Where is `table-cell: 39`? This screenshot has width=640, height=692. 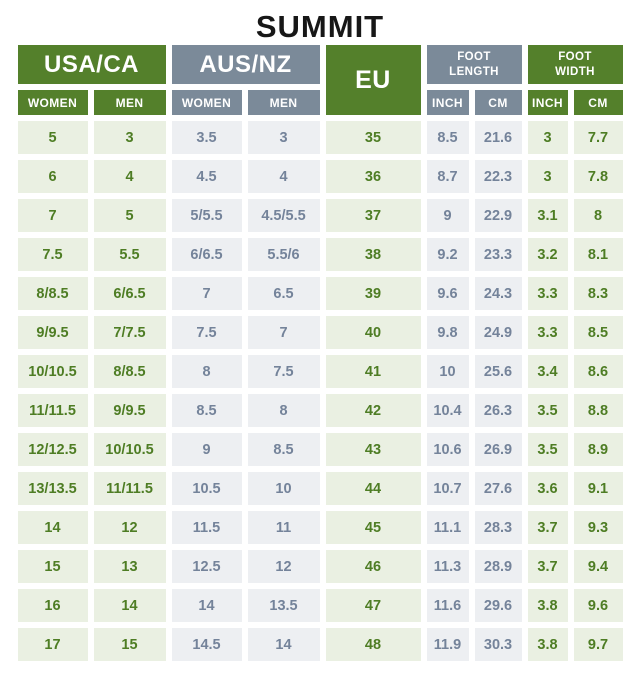 table-cell: 39 is located at coordinates (373, 293).